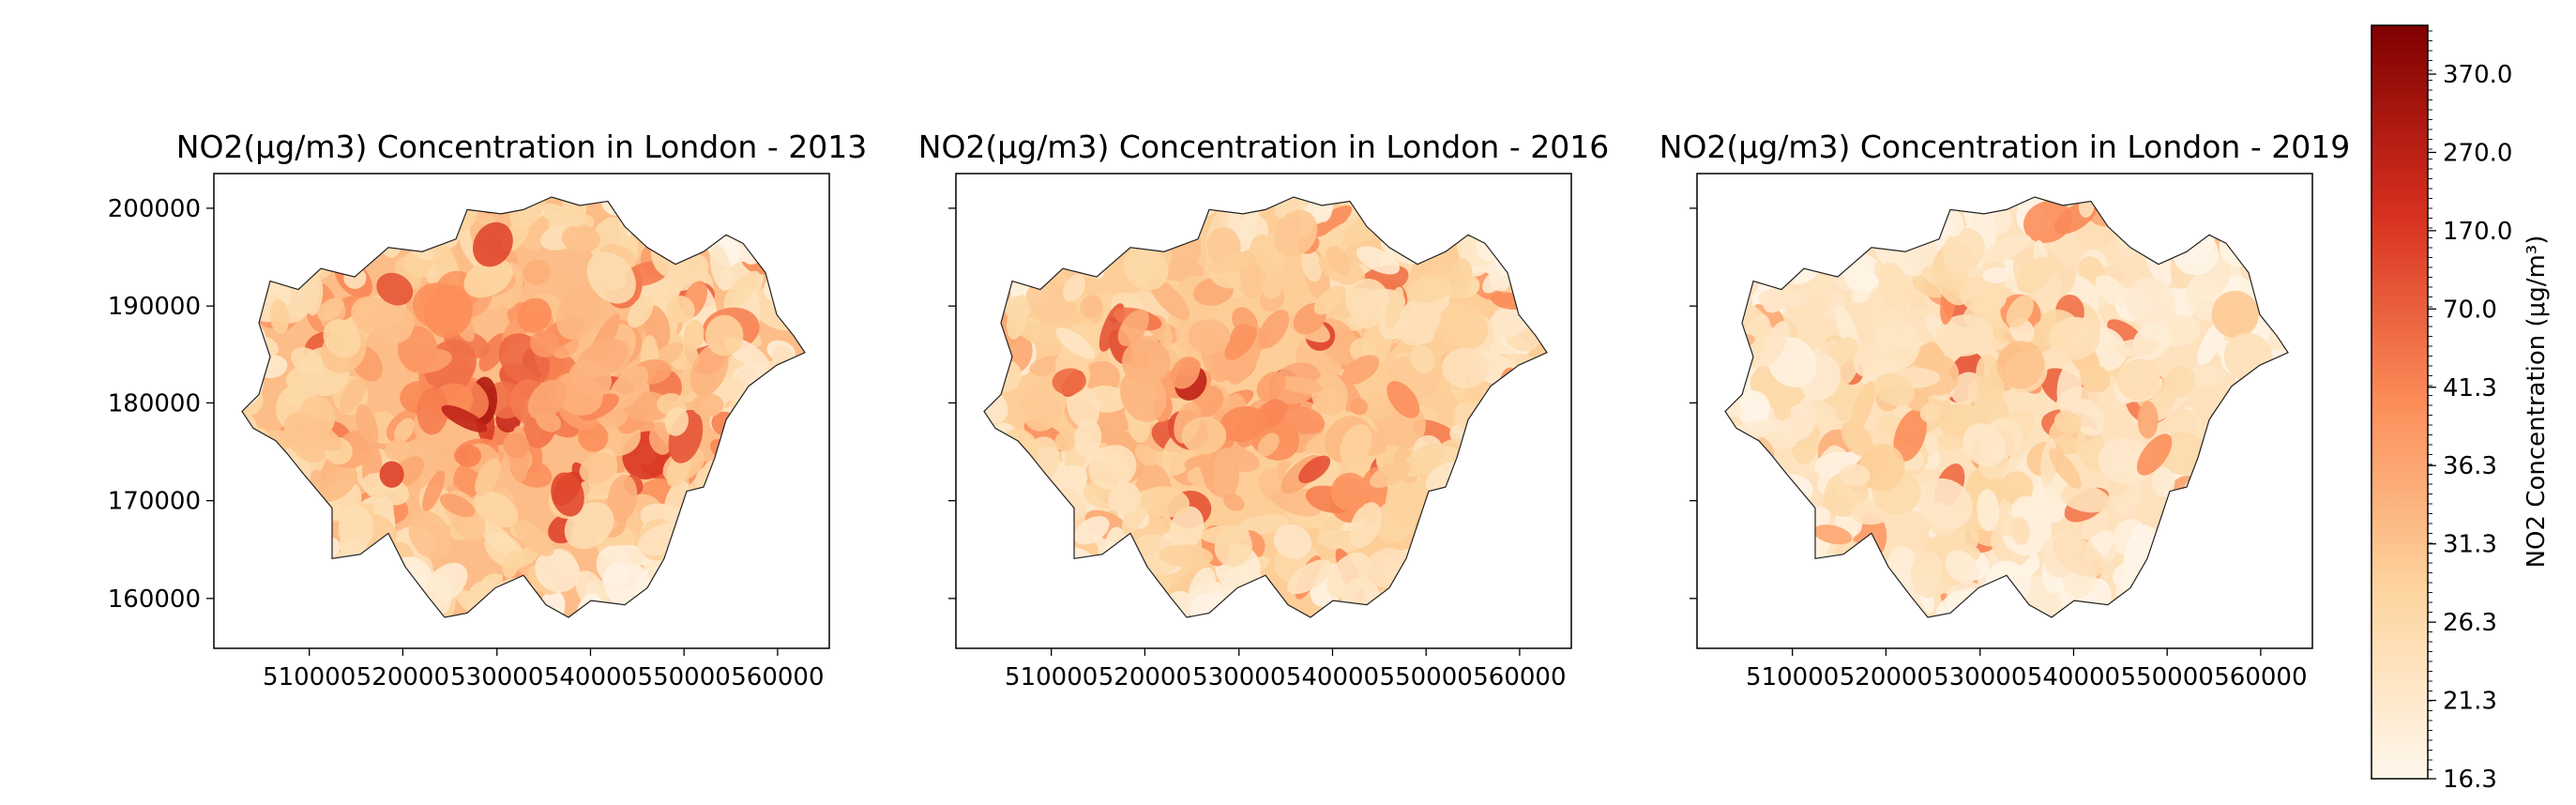 This screenshot has width=2576, height=805. I want to click on x-tick-label: 540000, so click(590, 677).